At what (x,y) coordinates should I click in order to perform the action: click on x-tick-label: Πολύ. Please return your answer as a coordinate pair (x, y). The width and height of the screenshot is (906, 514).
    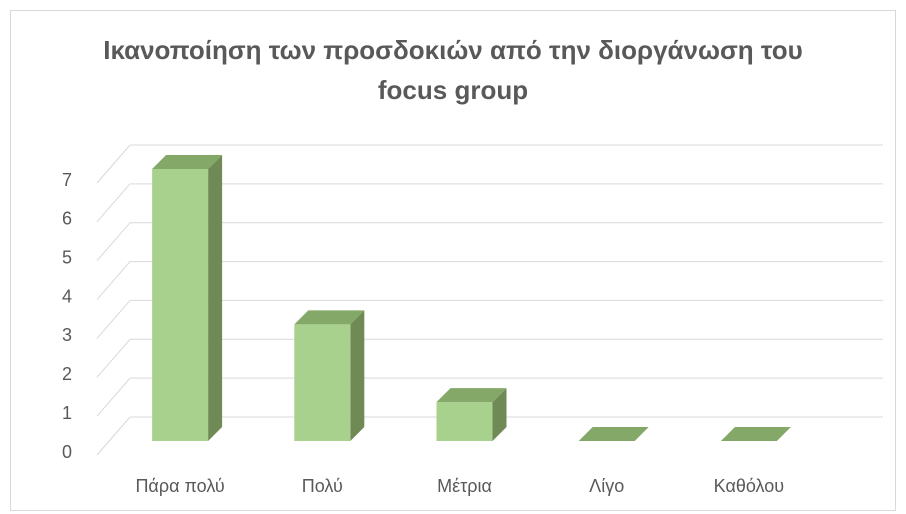
    Looking at the image, I should click on (322, 486).